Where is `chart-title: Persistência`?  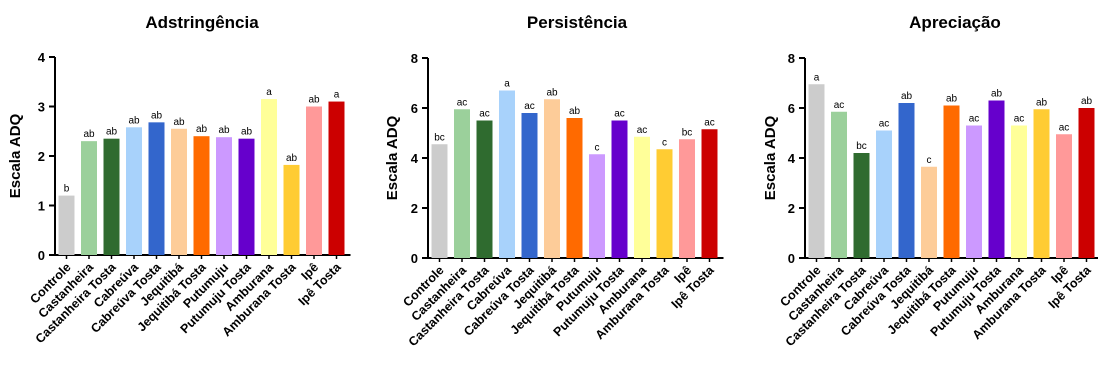
chart-title: Persistência is located at coordinates (577, 22).